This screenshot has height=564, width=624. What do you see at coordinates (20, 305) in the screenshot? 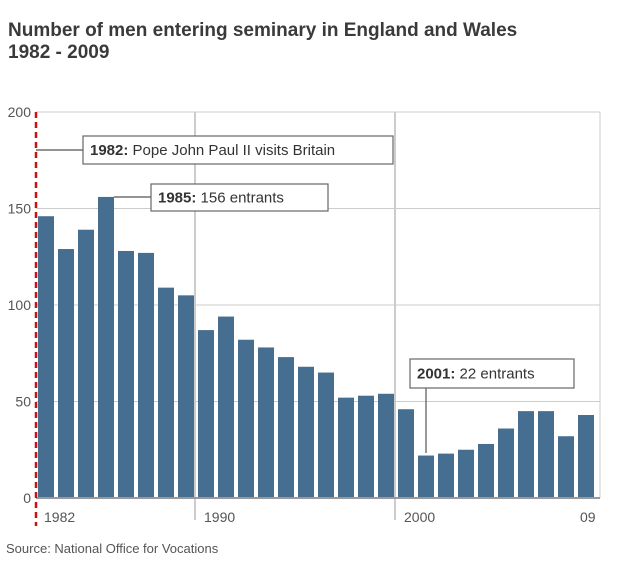
I see `y-tick-label: 100` at bounding box center [20, 305].